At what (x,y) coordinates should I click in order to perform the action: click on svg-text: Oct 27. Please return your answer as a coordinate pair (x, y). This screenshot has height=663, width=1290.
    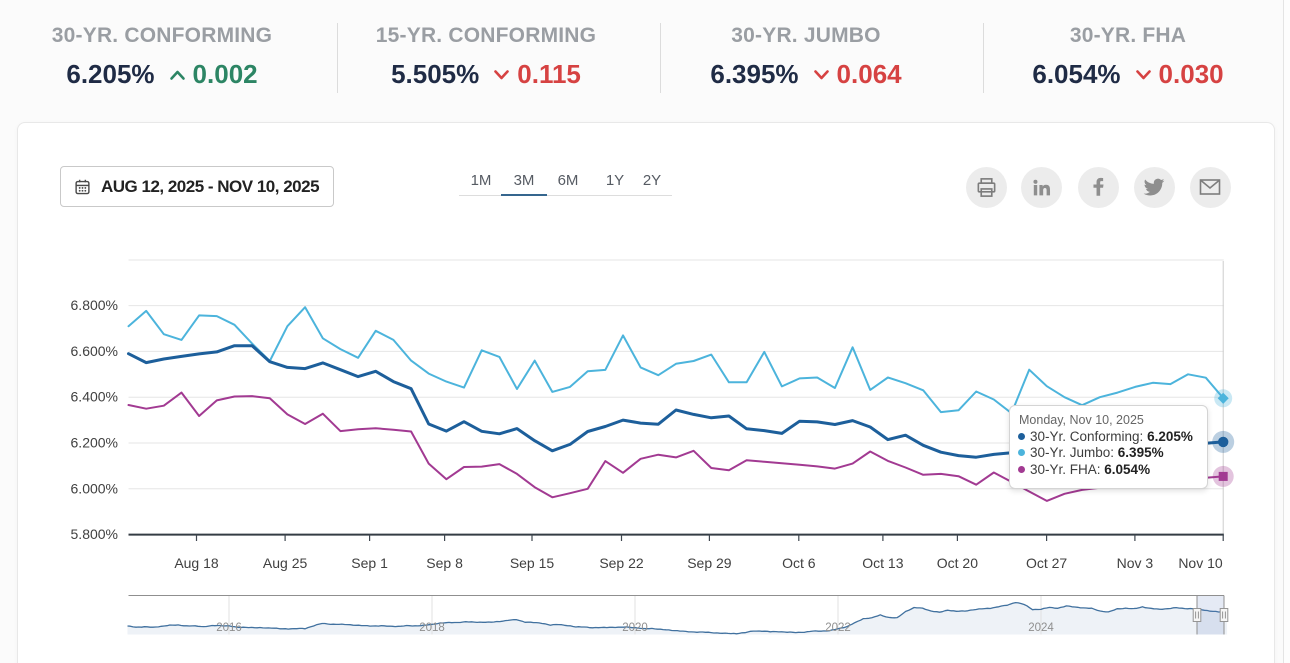
    Looking at the image, I should click on (1046, 563).